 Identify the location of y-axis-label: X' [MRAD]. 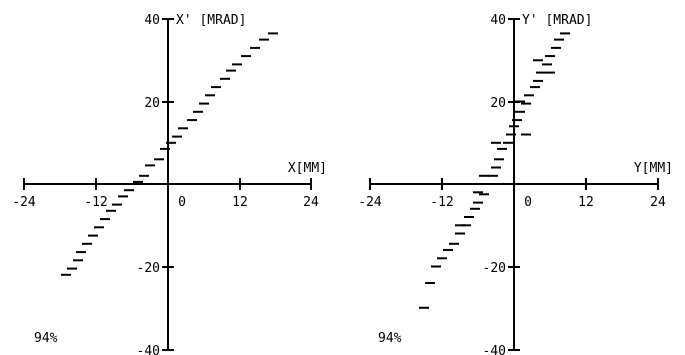
(211, 20).